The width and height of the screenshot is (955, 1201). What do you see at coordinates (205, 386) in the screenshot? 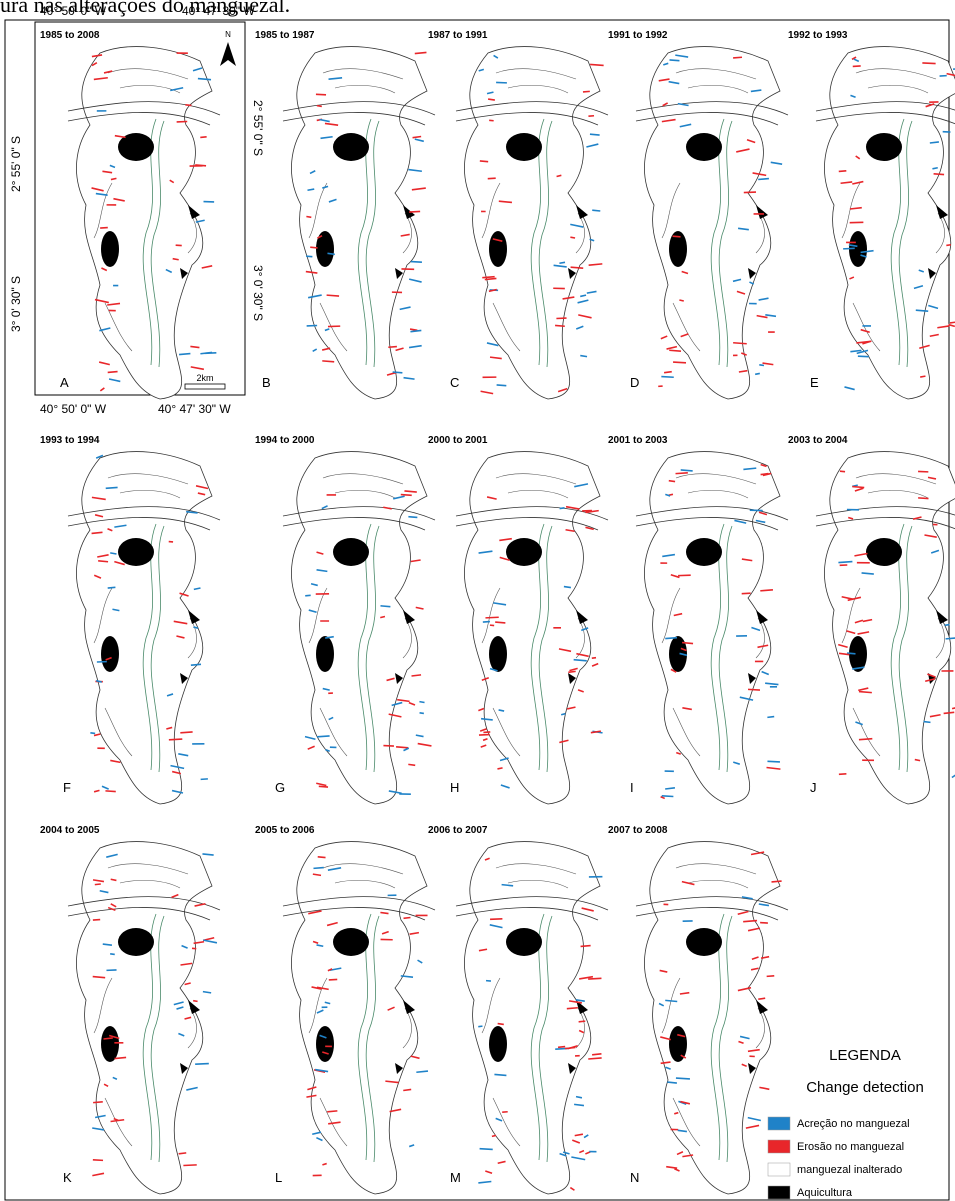
I see `scale-bar` at bounding box center [205, 386].